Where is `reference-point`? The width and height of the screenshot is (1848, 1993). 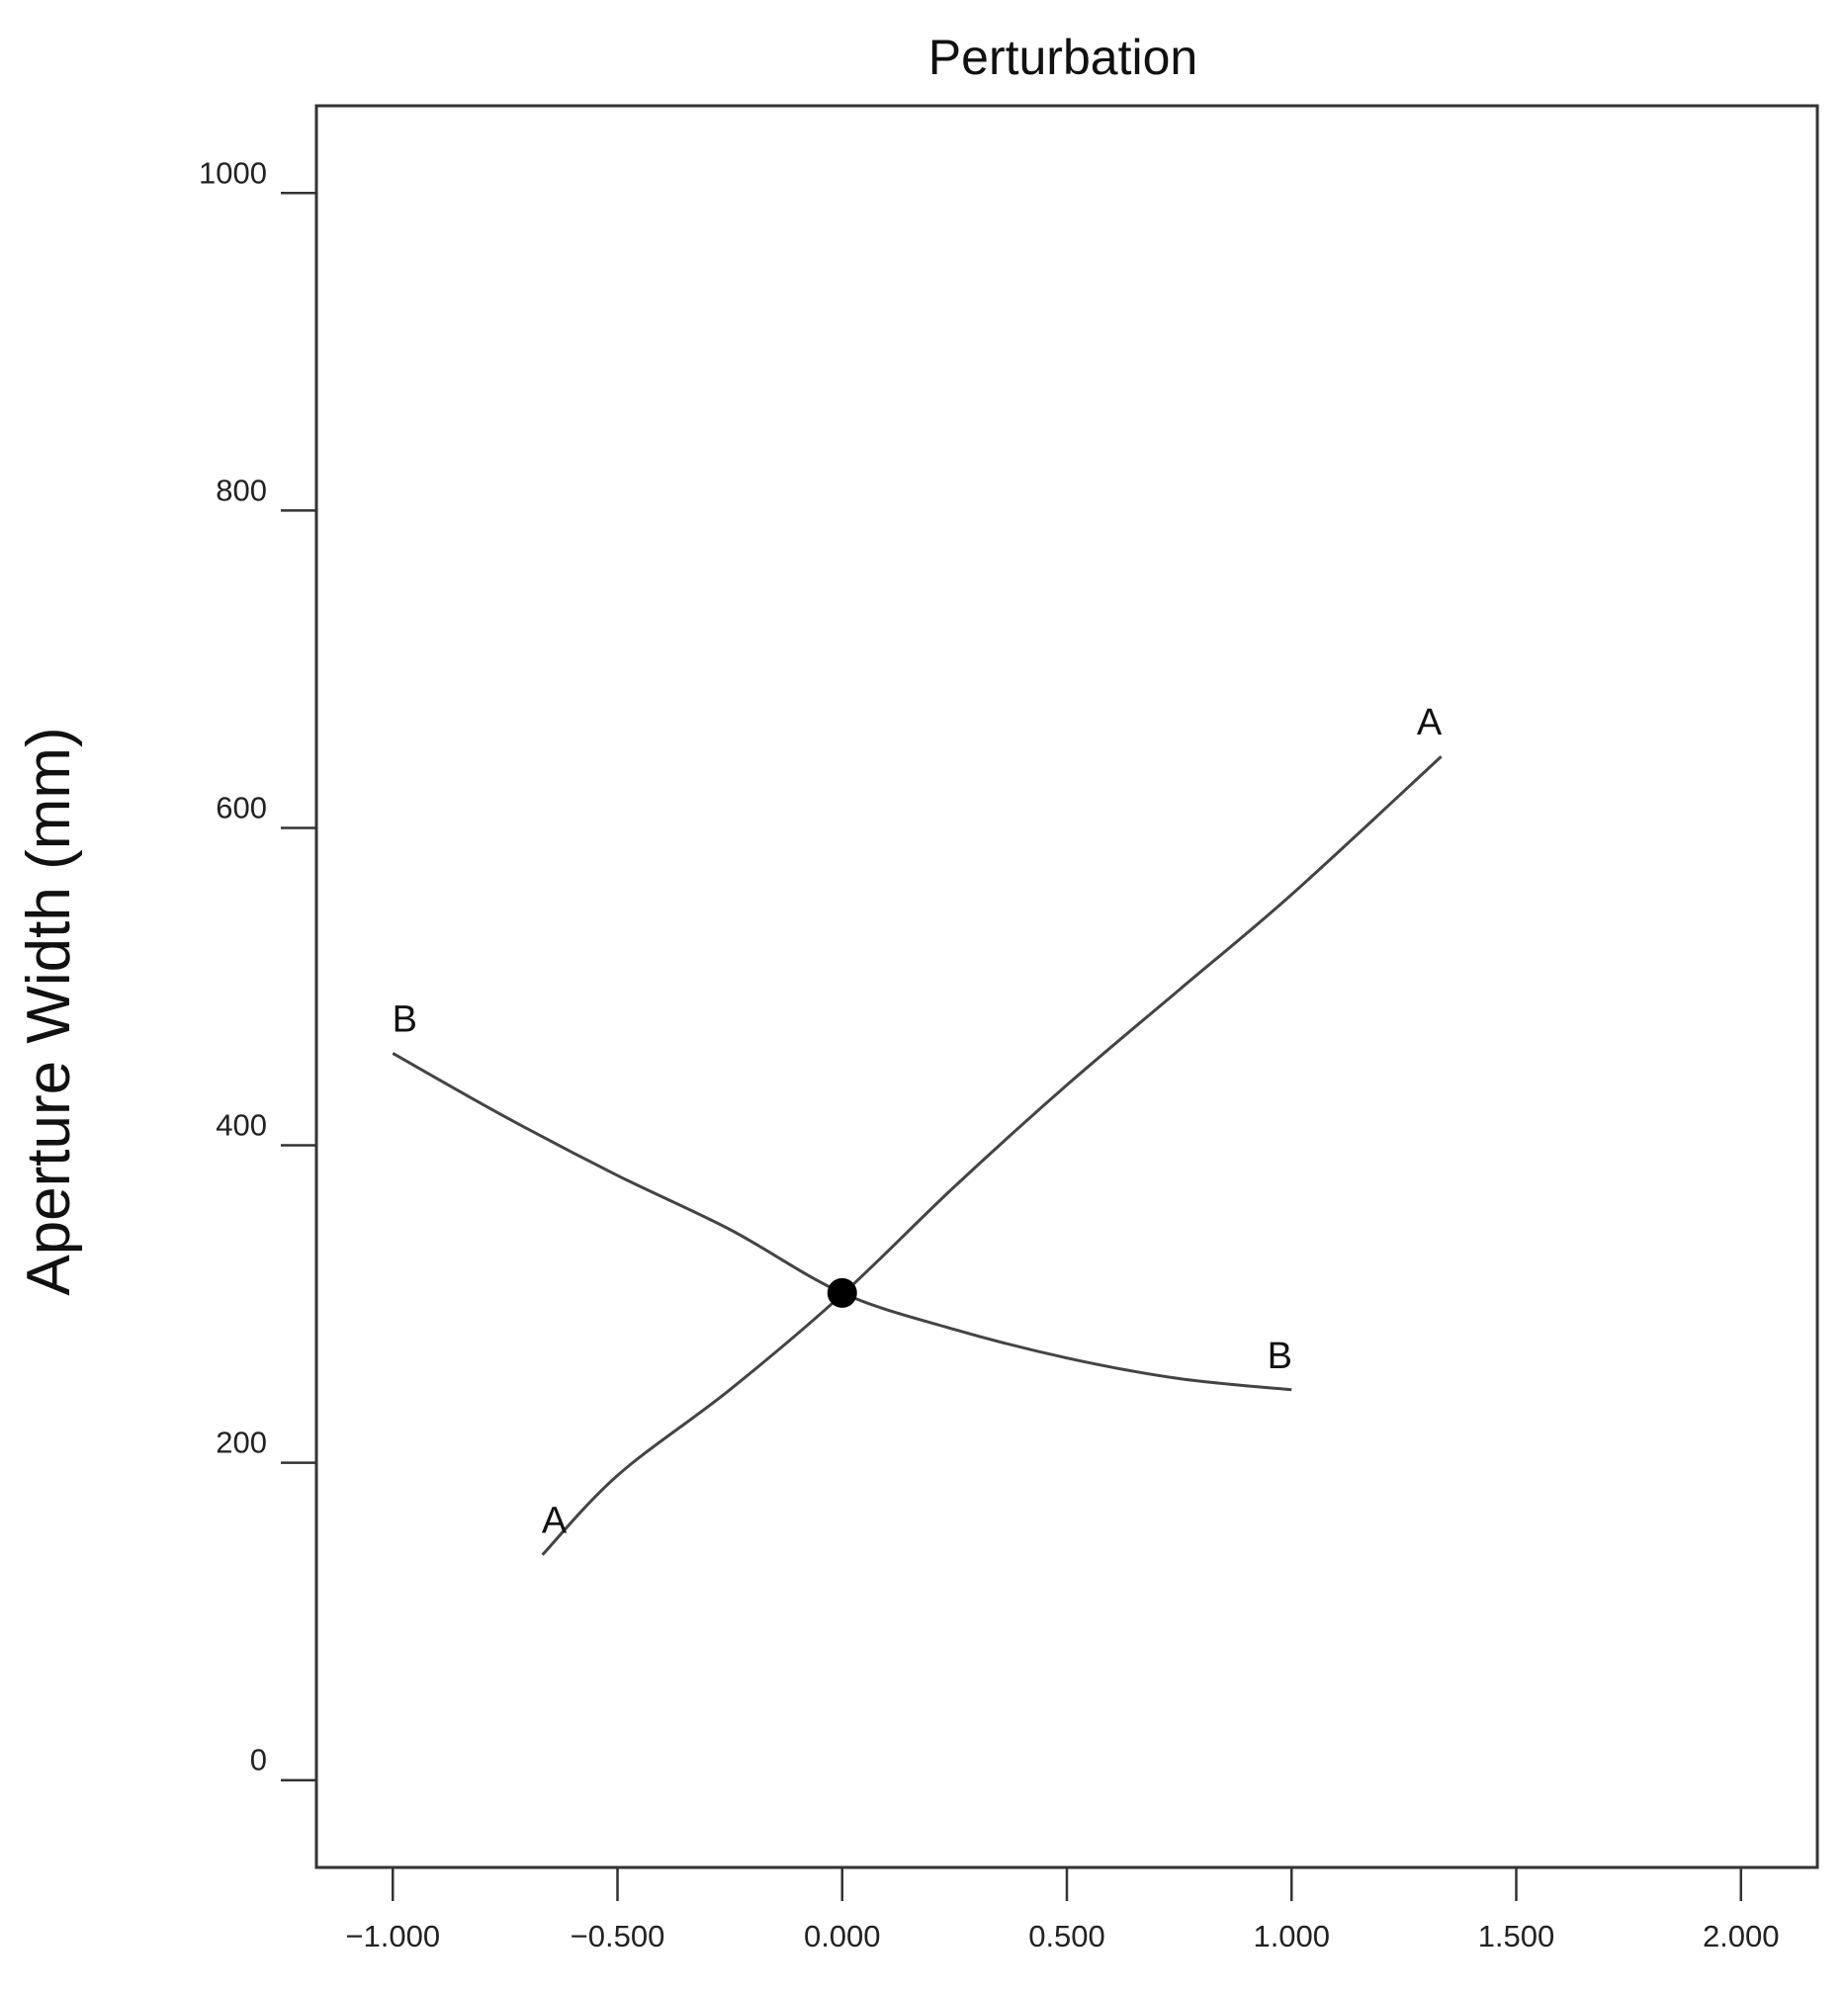
reference-point is located at coordinates (842, 1292).